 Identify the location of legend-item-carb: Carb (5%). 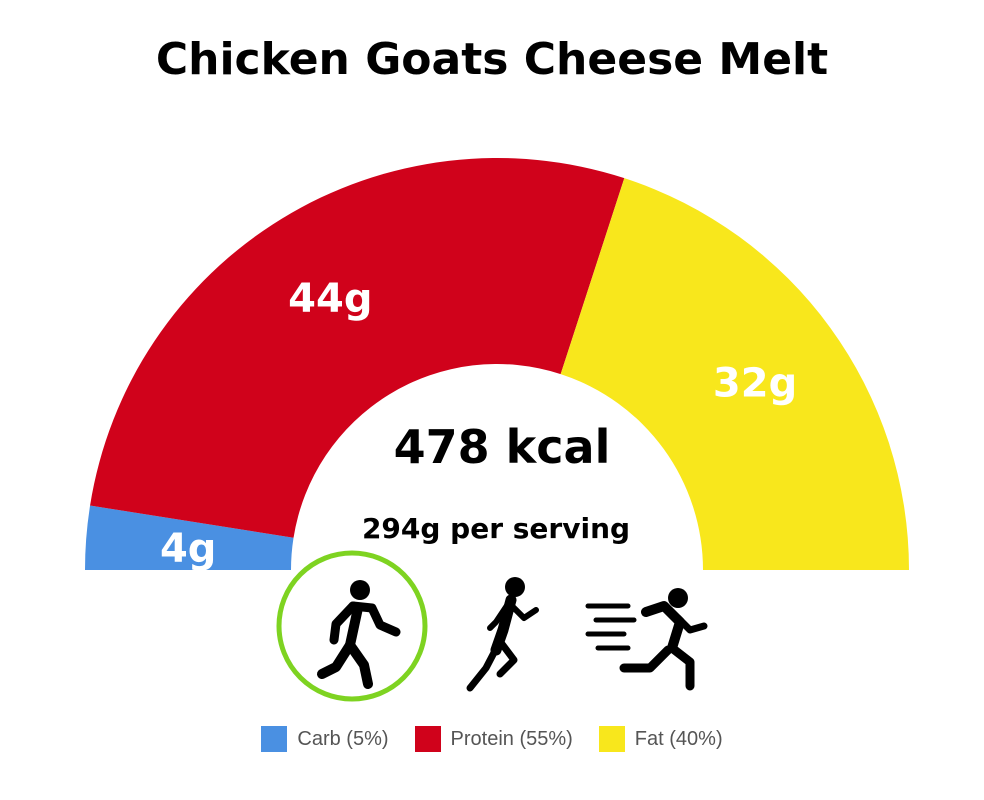
(325, 739).